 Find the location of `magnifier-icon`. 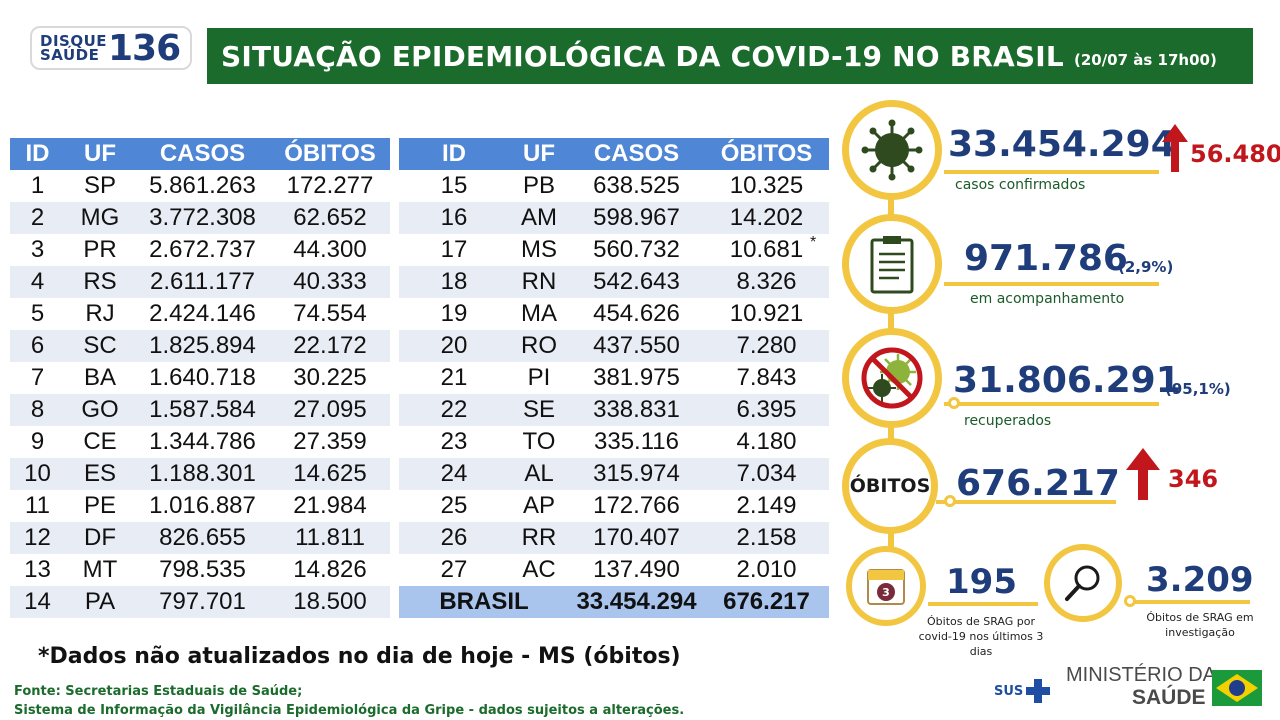

magnifier-icon is located at coordinates (1082, 583).